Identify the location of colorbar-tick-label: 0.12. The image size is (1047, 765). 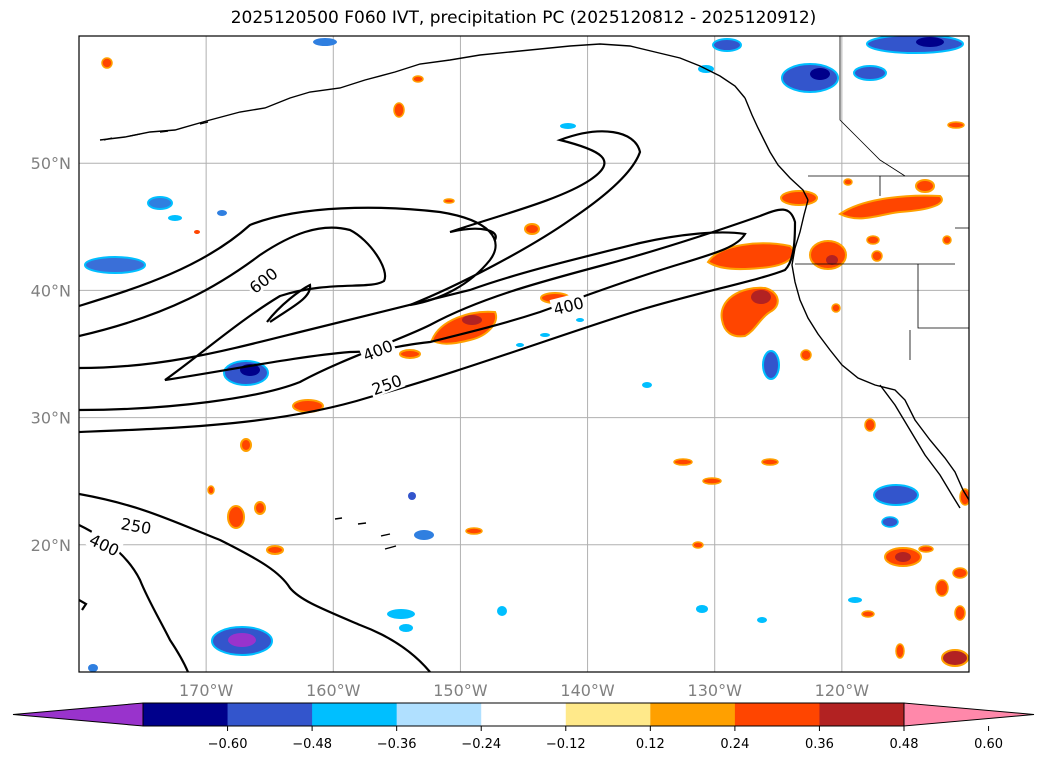
(650, 744).